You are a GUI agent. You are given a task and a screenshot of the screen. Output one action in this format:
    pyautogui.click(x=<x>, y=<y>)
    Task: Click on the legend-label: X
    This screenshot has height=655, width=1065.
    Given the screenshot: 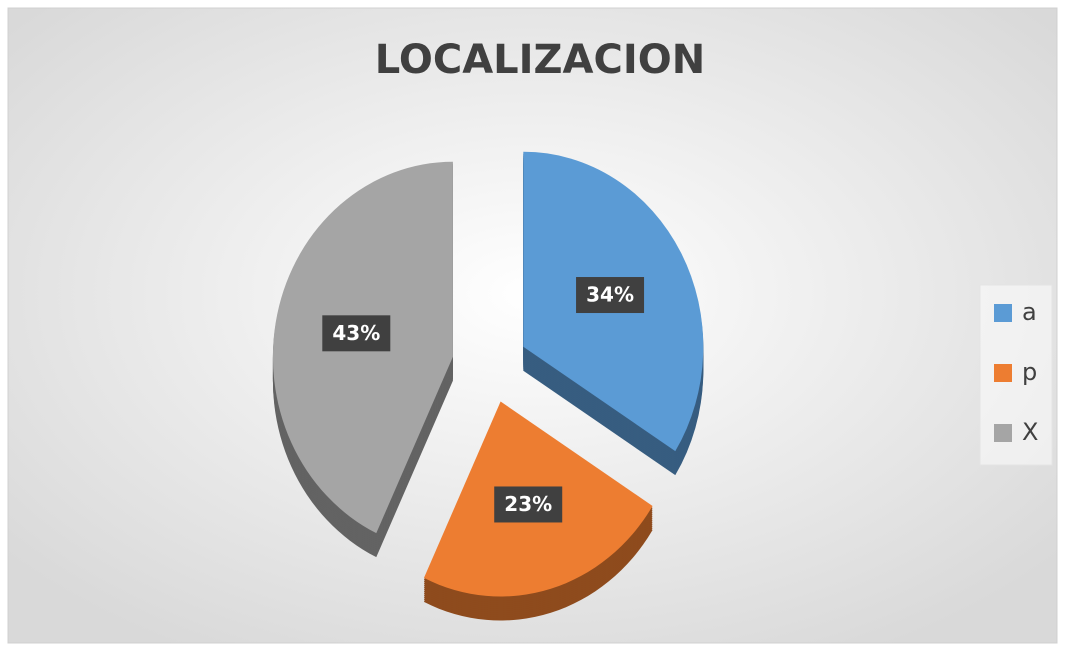 What is the action you would take?
    pyautogui.click(x=1030, y=432)
    